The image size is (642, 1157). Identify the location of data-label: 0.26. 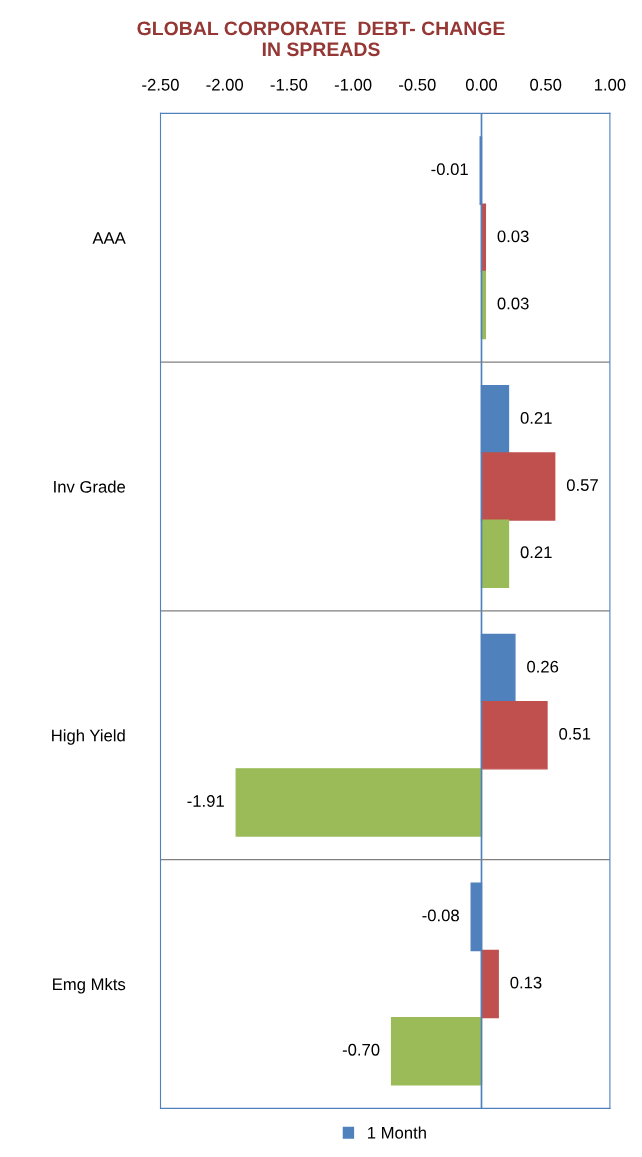
(543, 666).